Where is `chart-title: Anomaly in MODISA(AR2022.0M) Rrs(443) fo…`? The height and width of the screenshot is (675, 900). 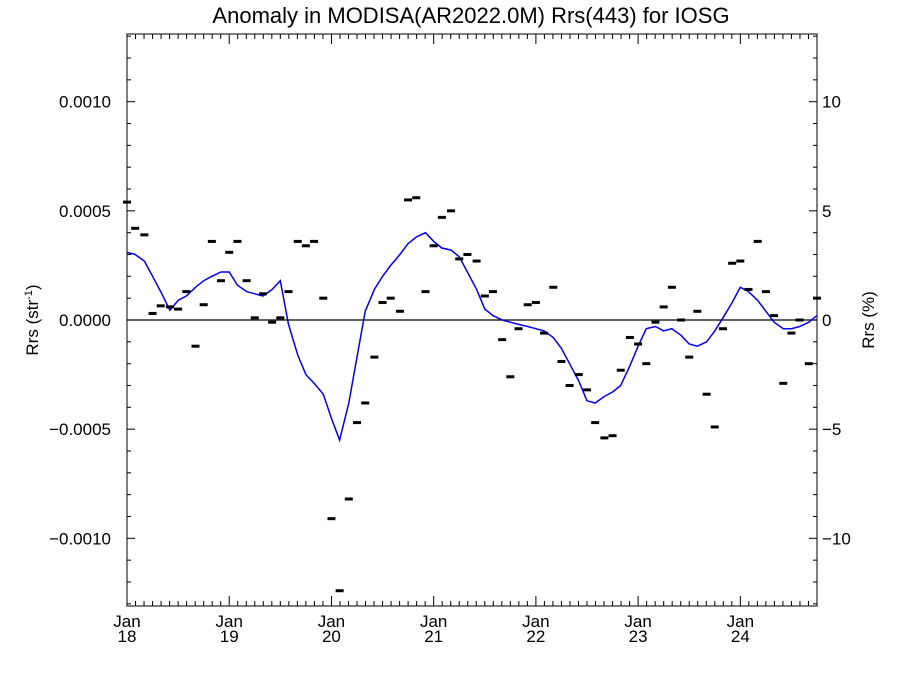
chart-title: Anomaly in MODISA(AR2022.0M) Rrs(443) fo… is located at coordinates (470, 15).